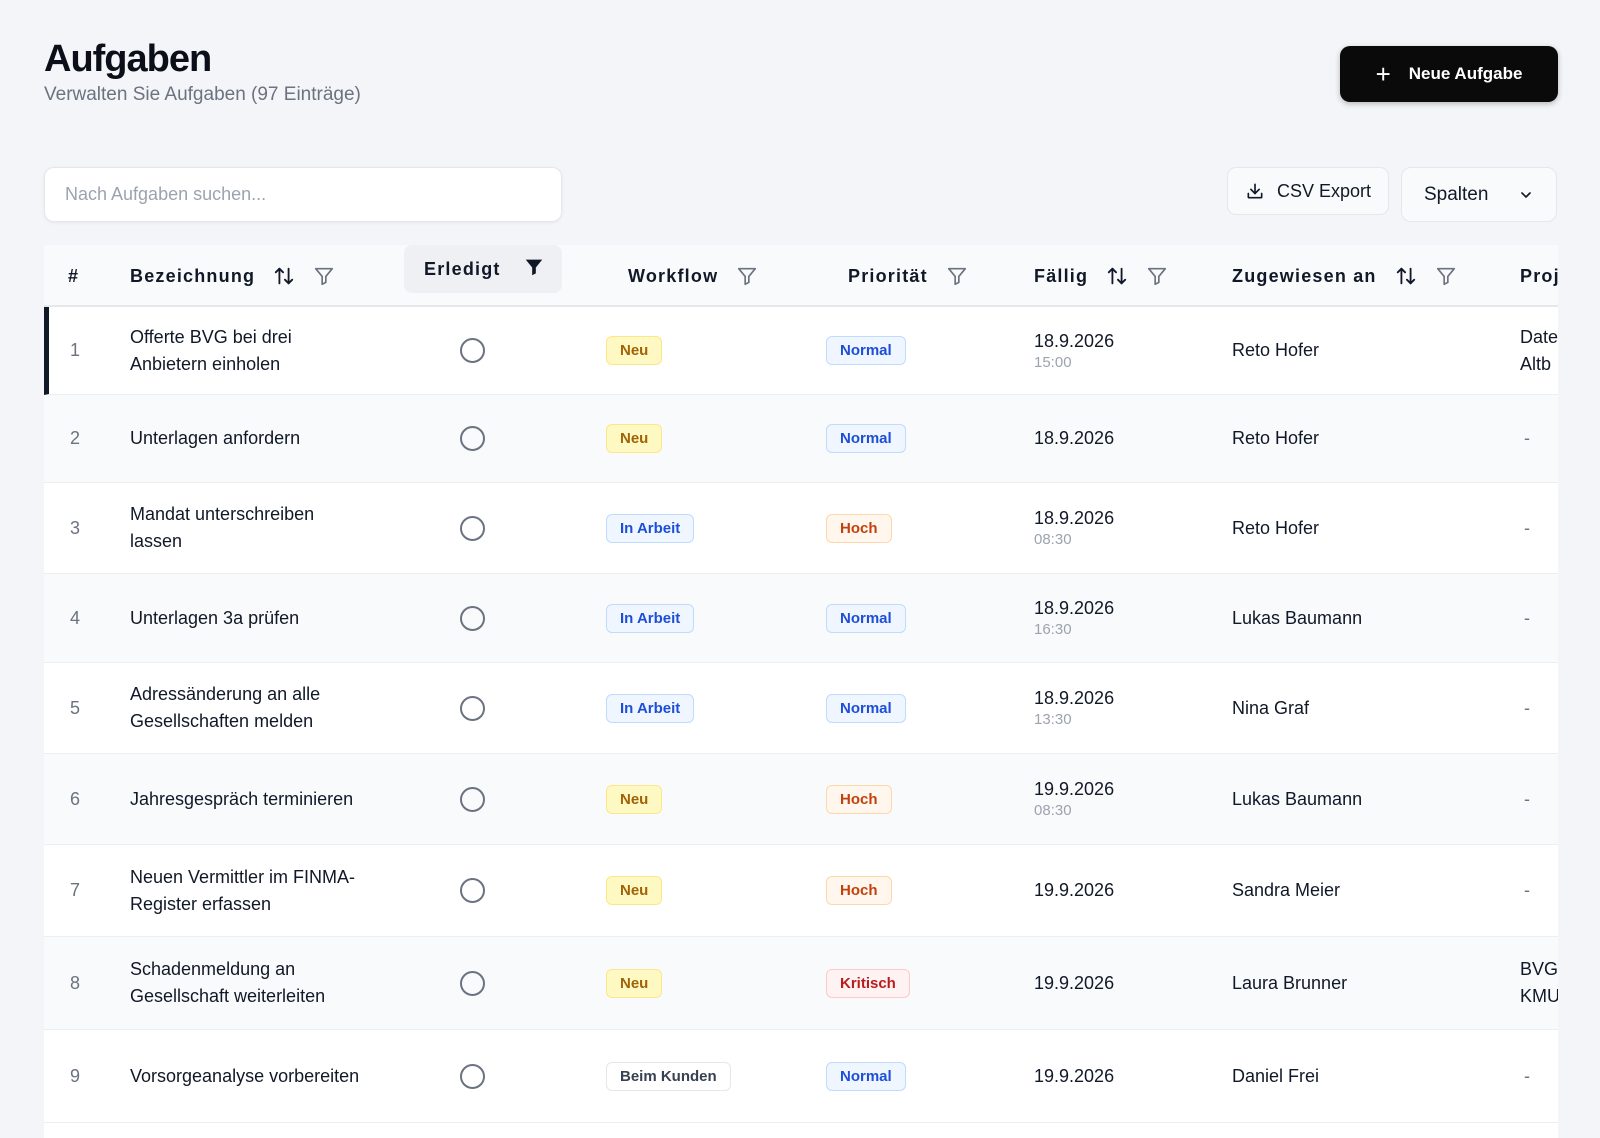 Image resolution: width=1600 pixels, height=1138 pixels. I want to click on due-date: 19.9.2026, so click(1074, 1075).